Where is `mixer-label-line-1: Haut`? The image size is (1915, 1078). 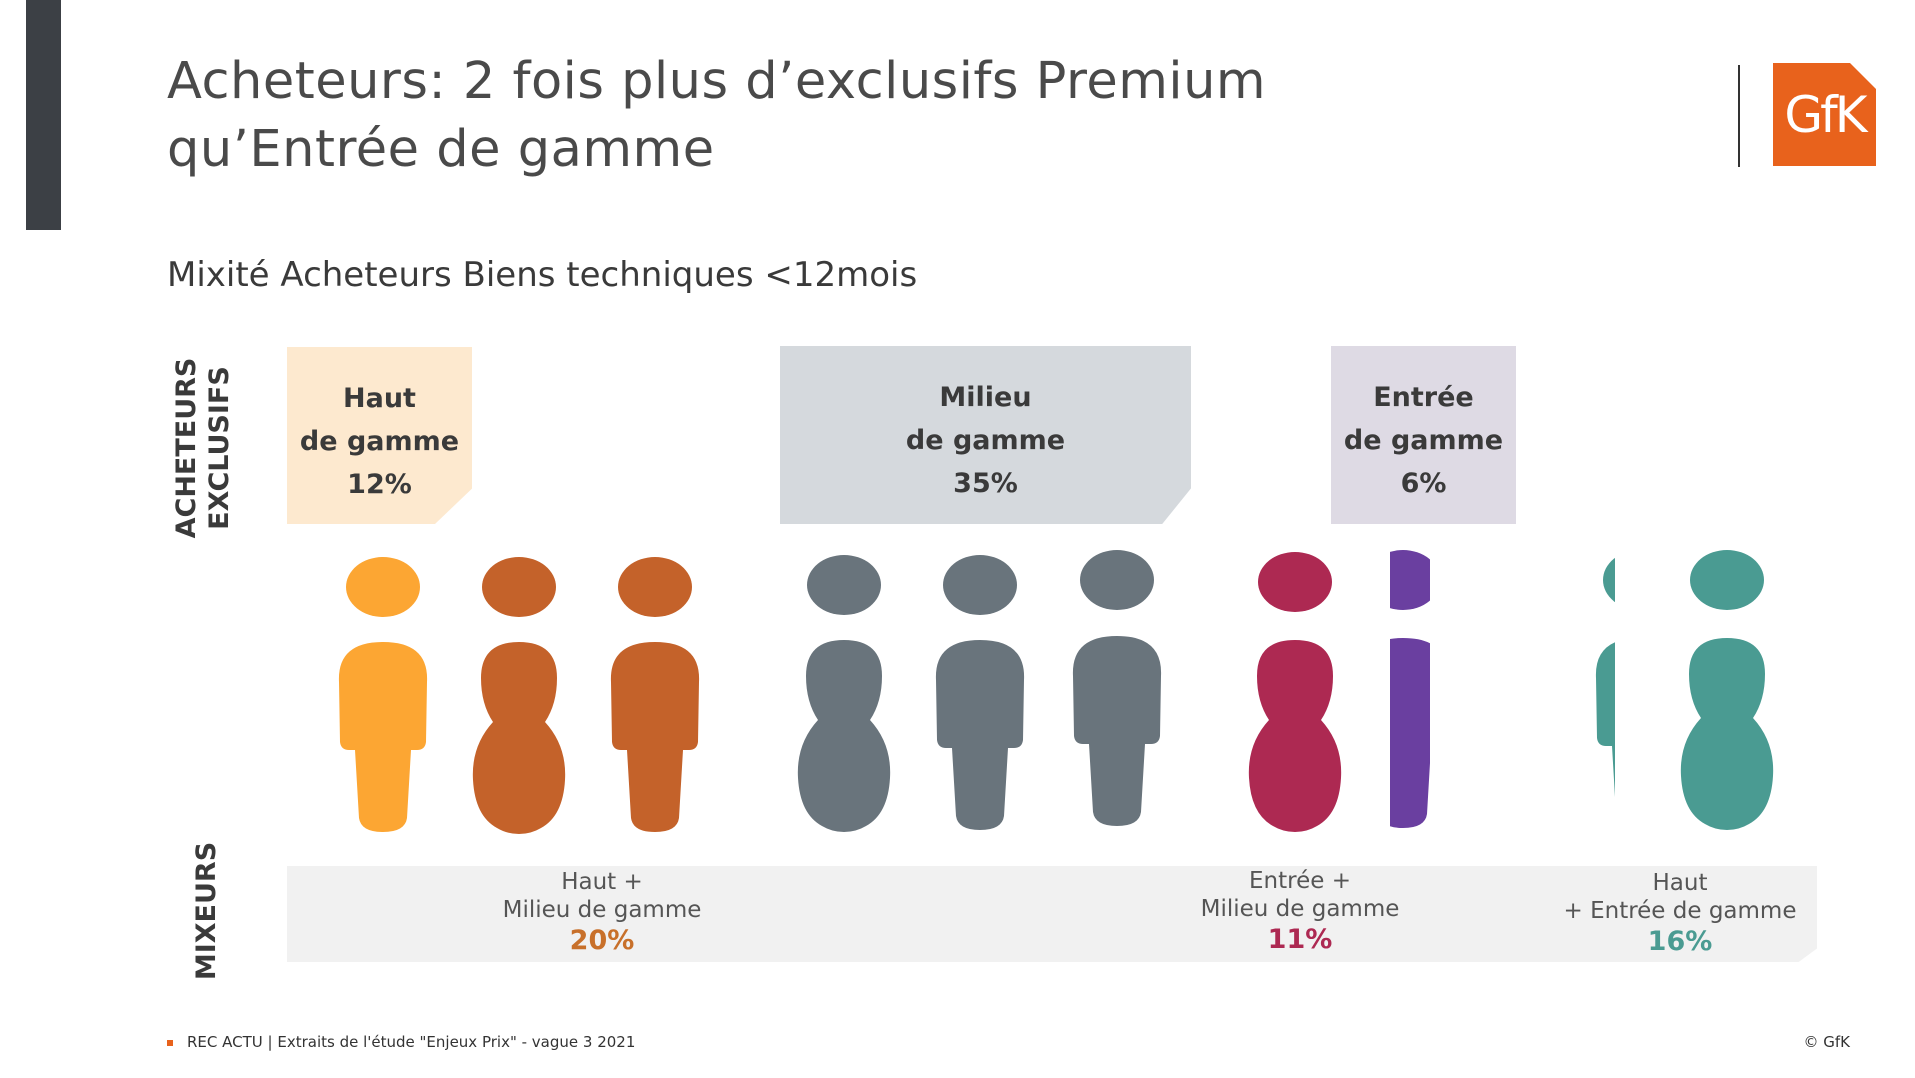
mixer-label-line-1: Haut is located at coordinates (1680, 883).